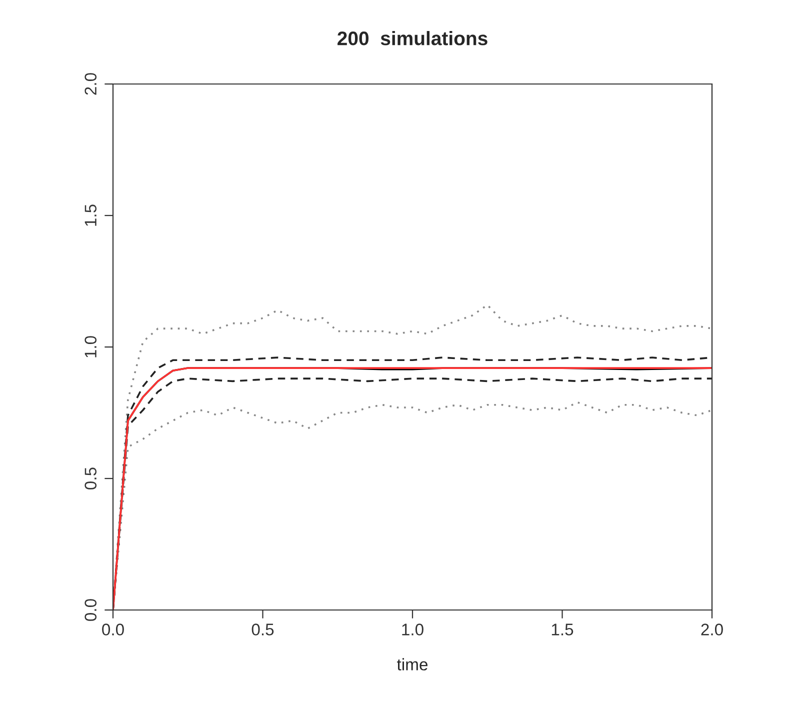 Image resolution: width=786 pixels, height=714 pixels. I want to click on chart-title: 200 simulations, so click(413, 38).